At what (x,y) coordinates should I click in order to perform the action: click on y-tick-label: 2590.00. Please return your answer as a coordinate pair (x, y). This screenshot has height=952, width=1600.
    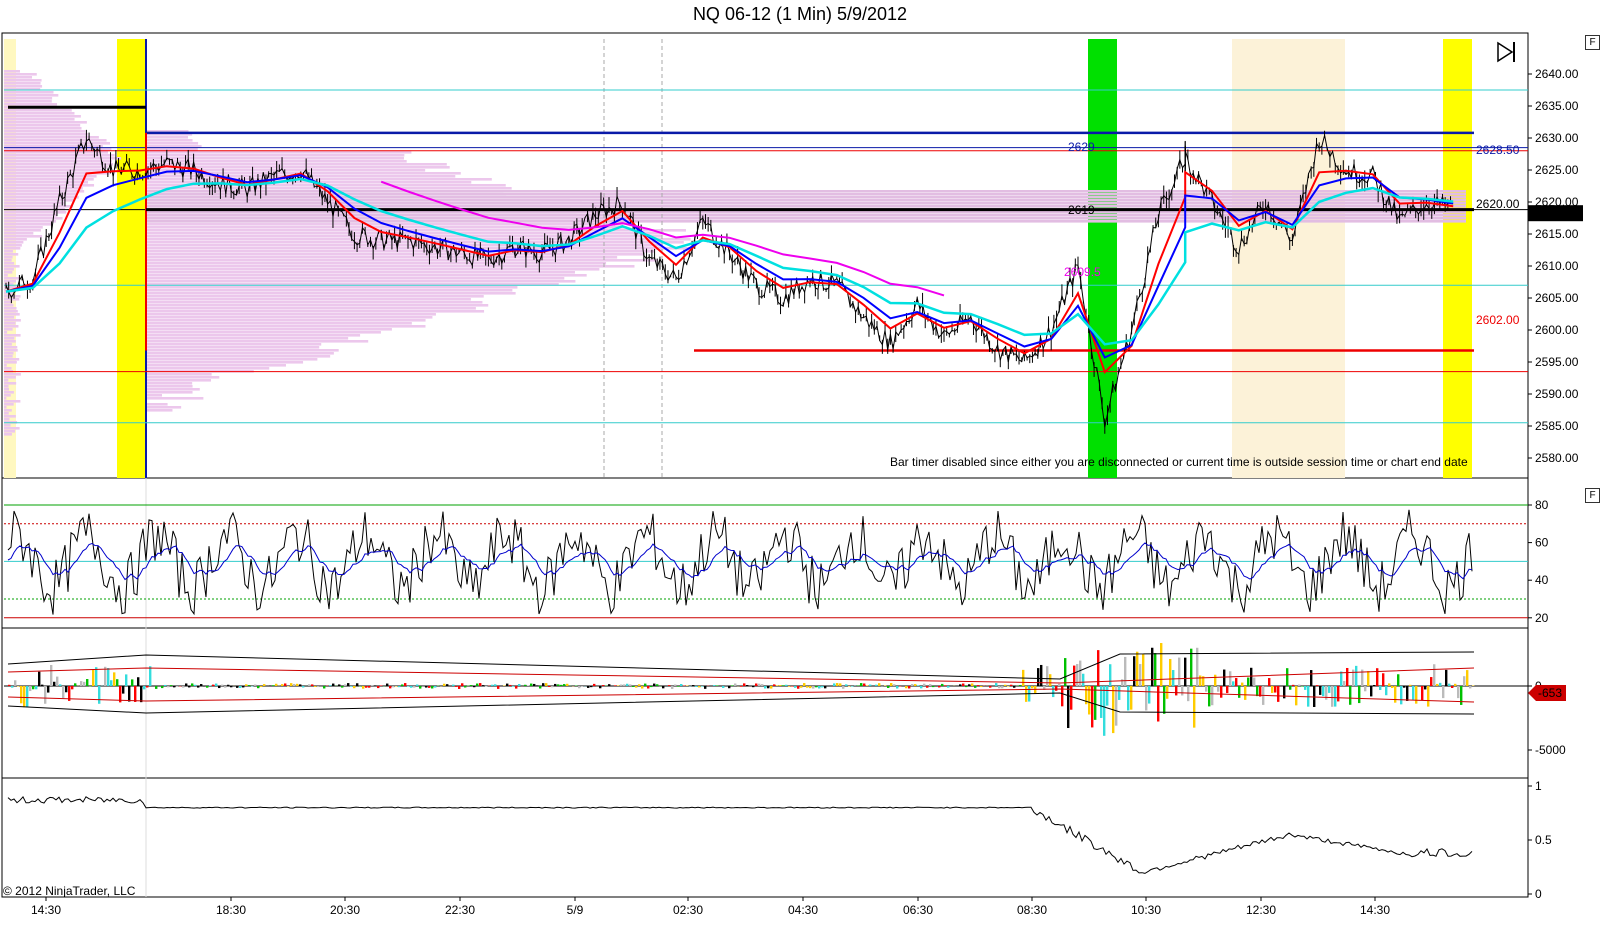
    Looking at the image, I should click on (1557, 394).